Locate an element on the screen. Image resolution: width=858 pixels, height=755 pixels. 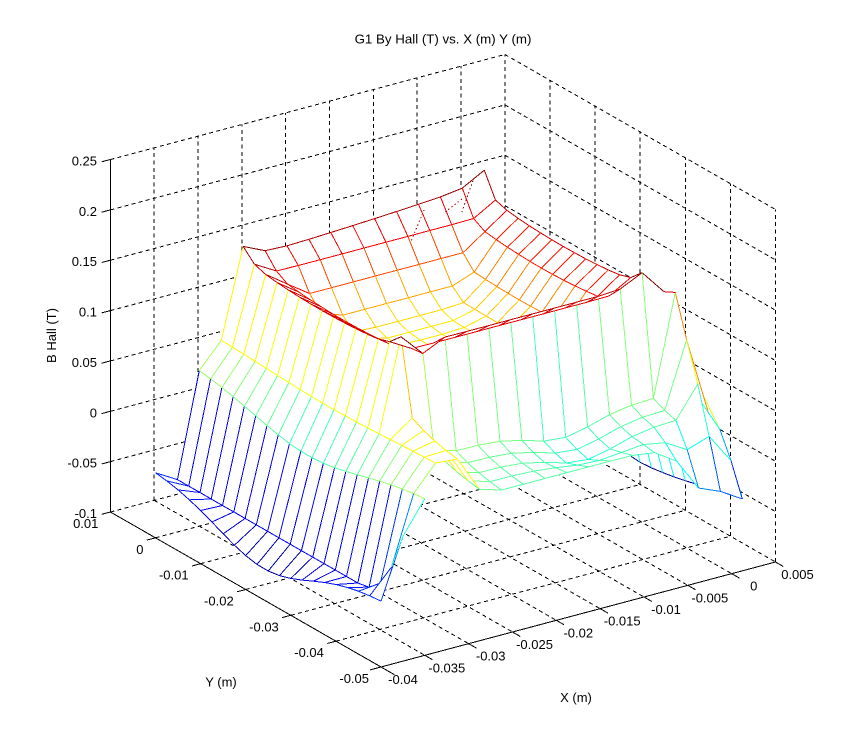
svg-text: -0.1 is located at coordinates (86, 513).